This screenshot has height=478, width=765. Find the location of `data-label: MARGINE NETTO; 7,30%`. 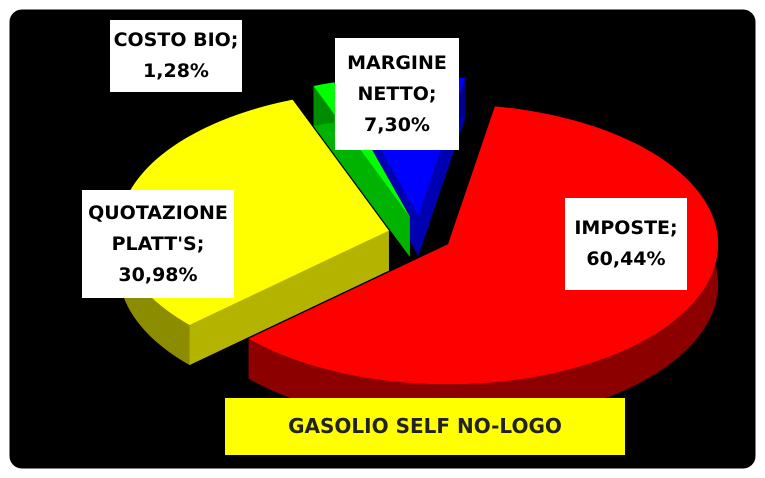

data-label: MARGINE NETTO; 7,30% is located at coordinates (397, 94).